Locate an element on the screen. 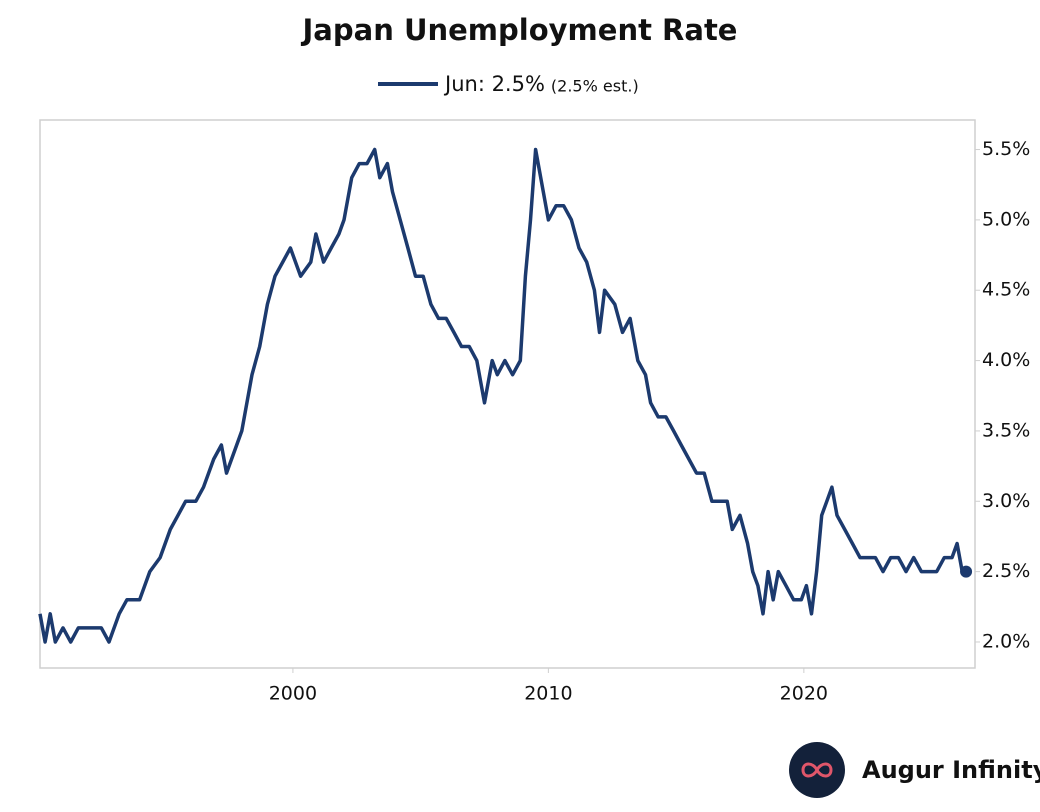 This screenshot has width=1040, height=812. chart-title: Japan Unemployment Rate is located at coordinates (519, 30).